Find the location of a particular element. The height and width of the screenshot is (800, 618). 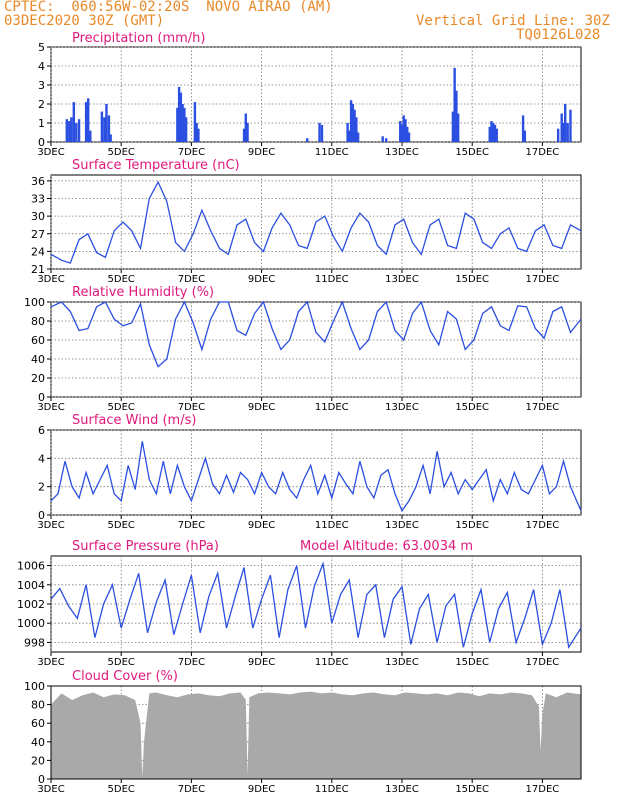

x-tick-label: 7DEC is located at coordinates (191, 152).